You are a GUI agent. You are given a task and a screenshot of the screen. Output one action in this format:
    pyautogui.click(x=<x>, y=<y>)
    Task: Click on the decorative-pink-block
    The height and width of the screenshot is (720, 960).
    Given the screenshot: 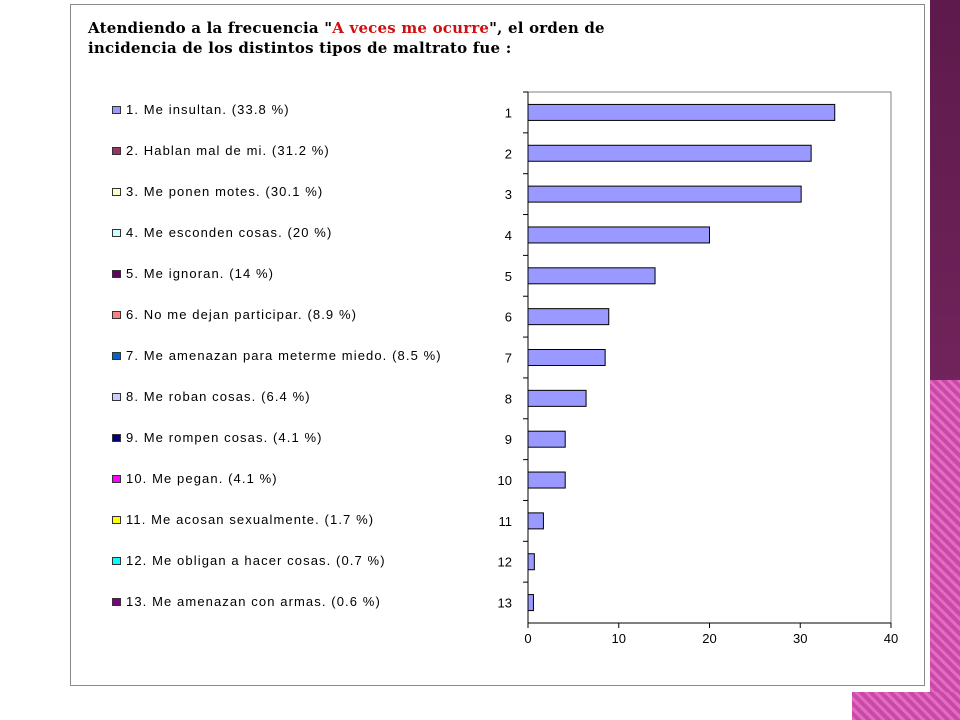 What is the action you would take?
    pyautogui.click(x=906, y=706)
    